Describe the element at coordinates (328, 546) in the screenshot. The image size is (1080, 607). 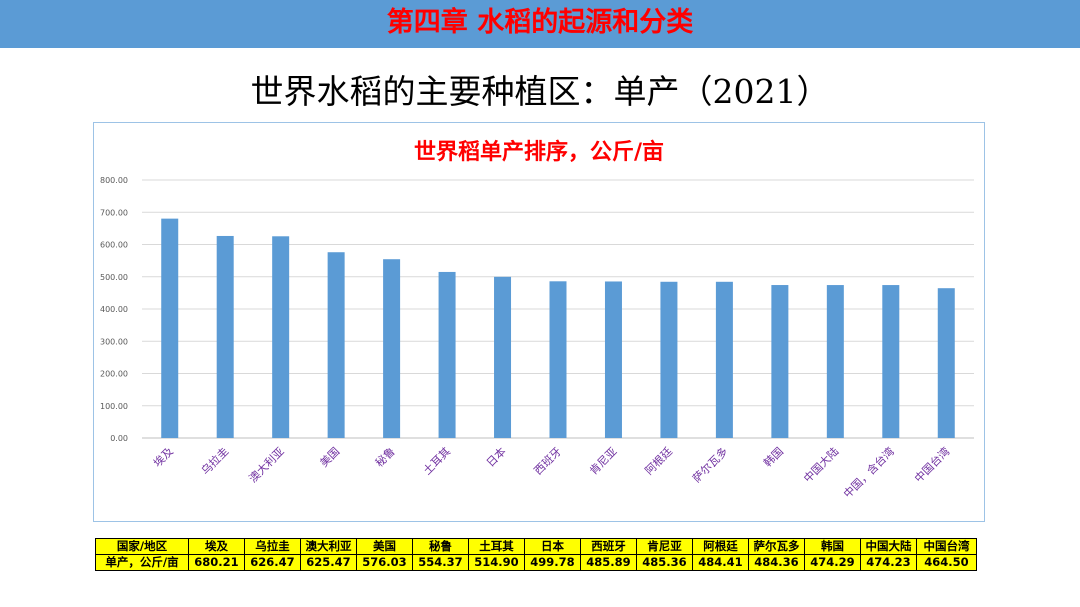
I see `table-cell-country: 澳大利亚` at that location.